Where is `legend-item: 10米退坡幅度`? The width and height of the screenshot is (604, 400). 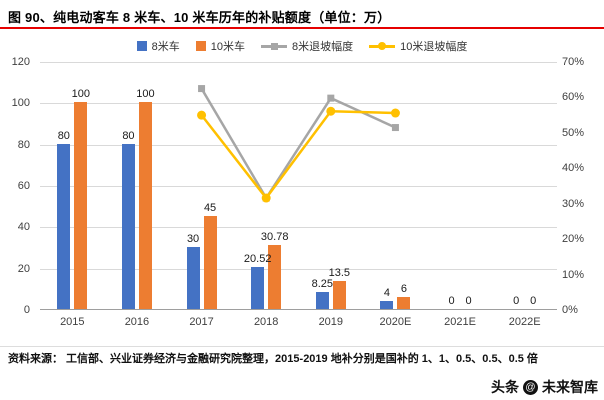 legend-item: 10米退坡幅度 is located at coordinates (418, 46).